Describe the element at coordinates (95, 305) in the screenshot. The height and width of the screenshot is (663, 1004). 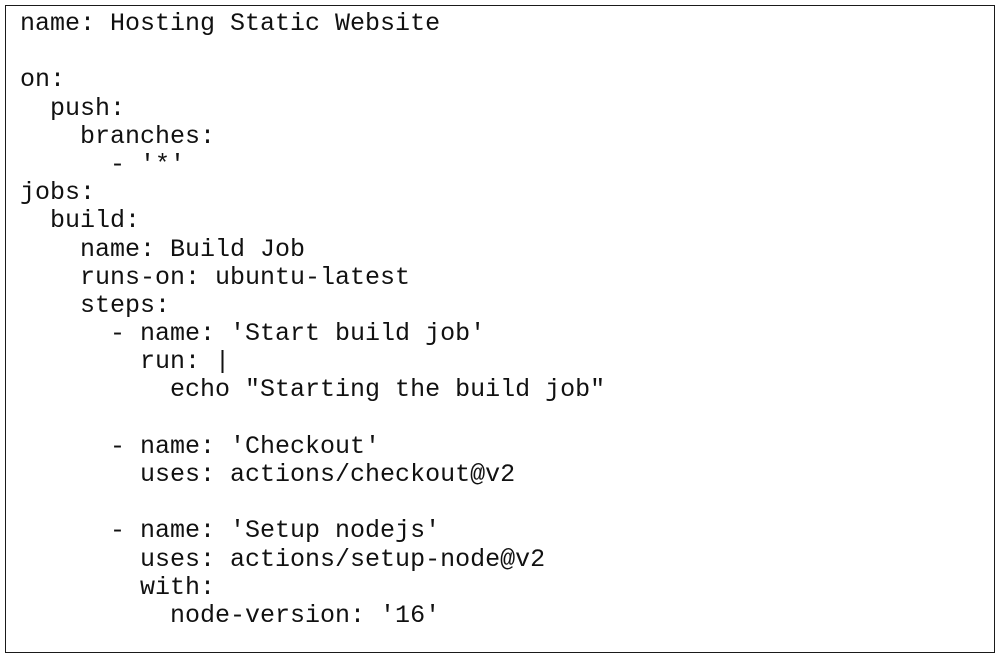
I see `code-line-steps: steps:` at that location.